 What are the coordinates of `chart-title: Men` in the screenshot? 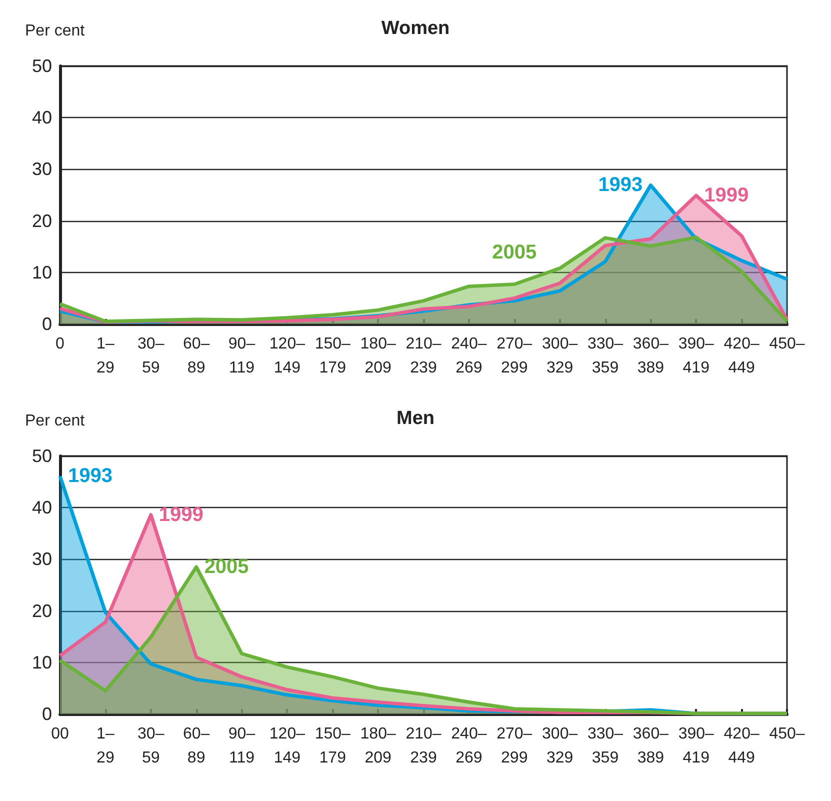 It's located at (415, 418).